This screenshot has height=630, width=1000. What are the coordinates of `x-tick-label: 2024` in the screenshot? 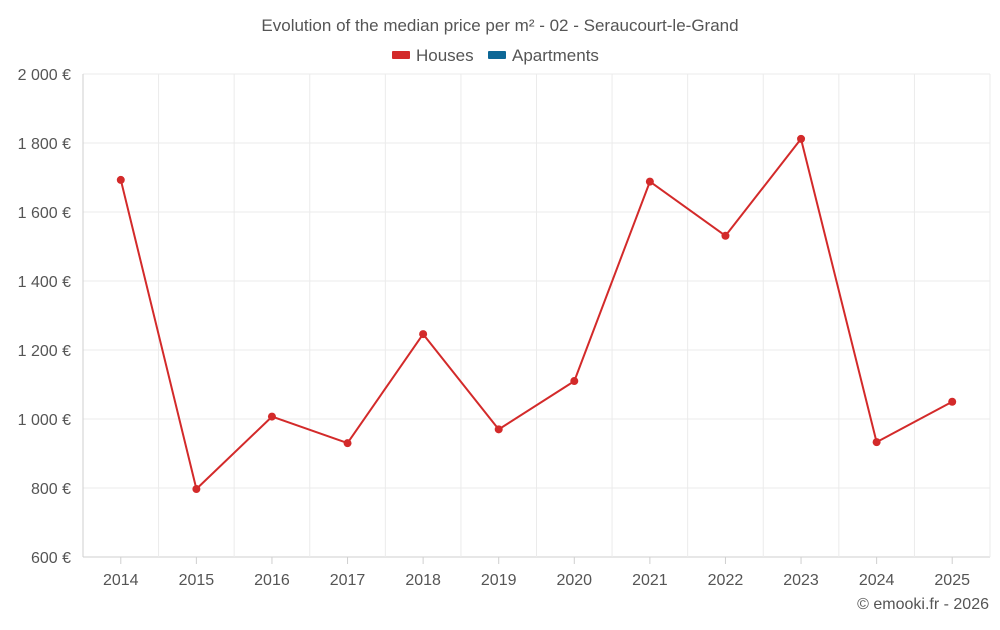 It's located at (877, 580).